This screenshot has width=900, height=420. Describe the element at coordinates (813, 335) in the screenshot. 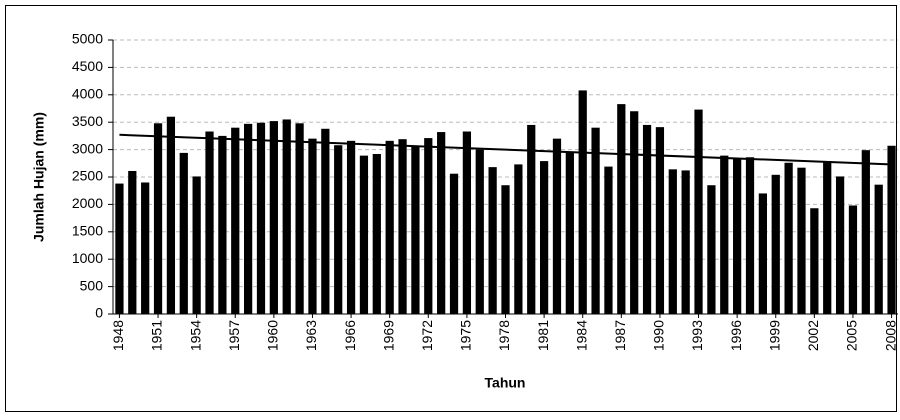

I see `x-tick-label: 2002` at that location.